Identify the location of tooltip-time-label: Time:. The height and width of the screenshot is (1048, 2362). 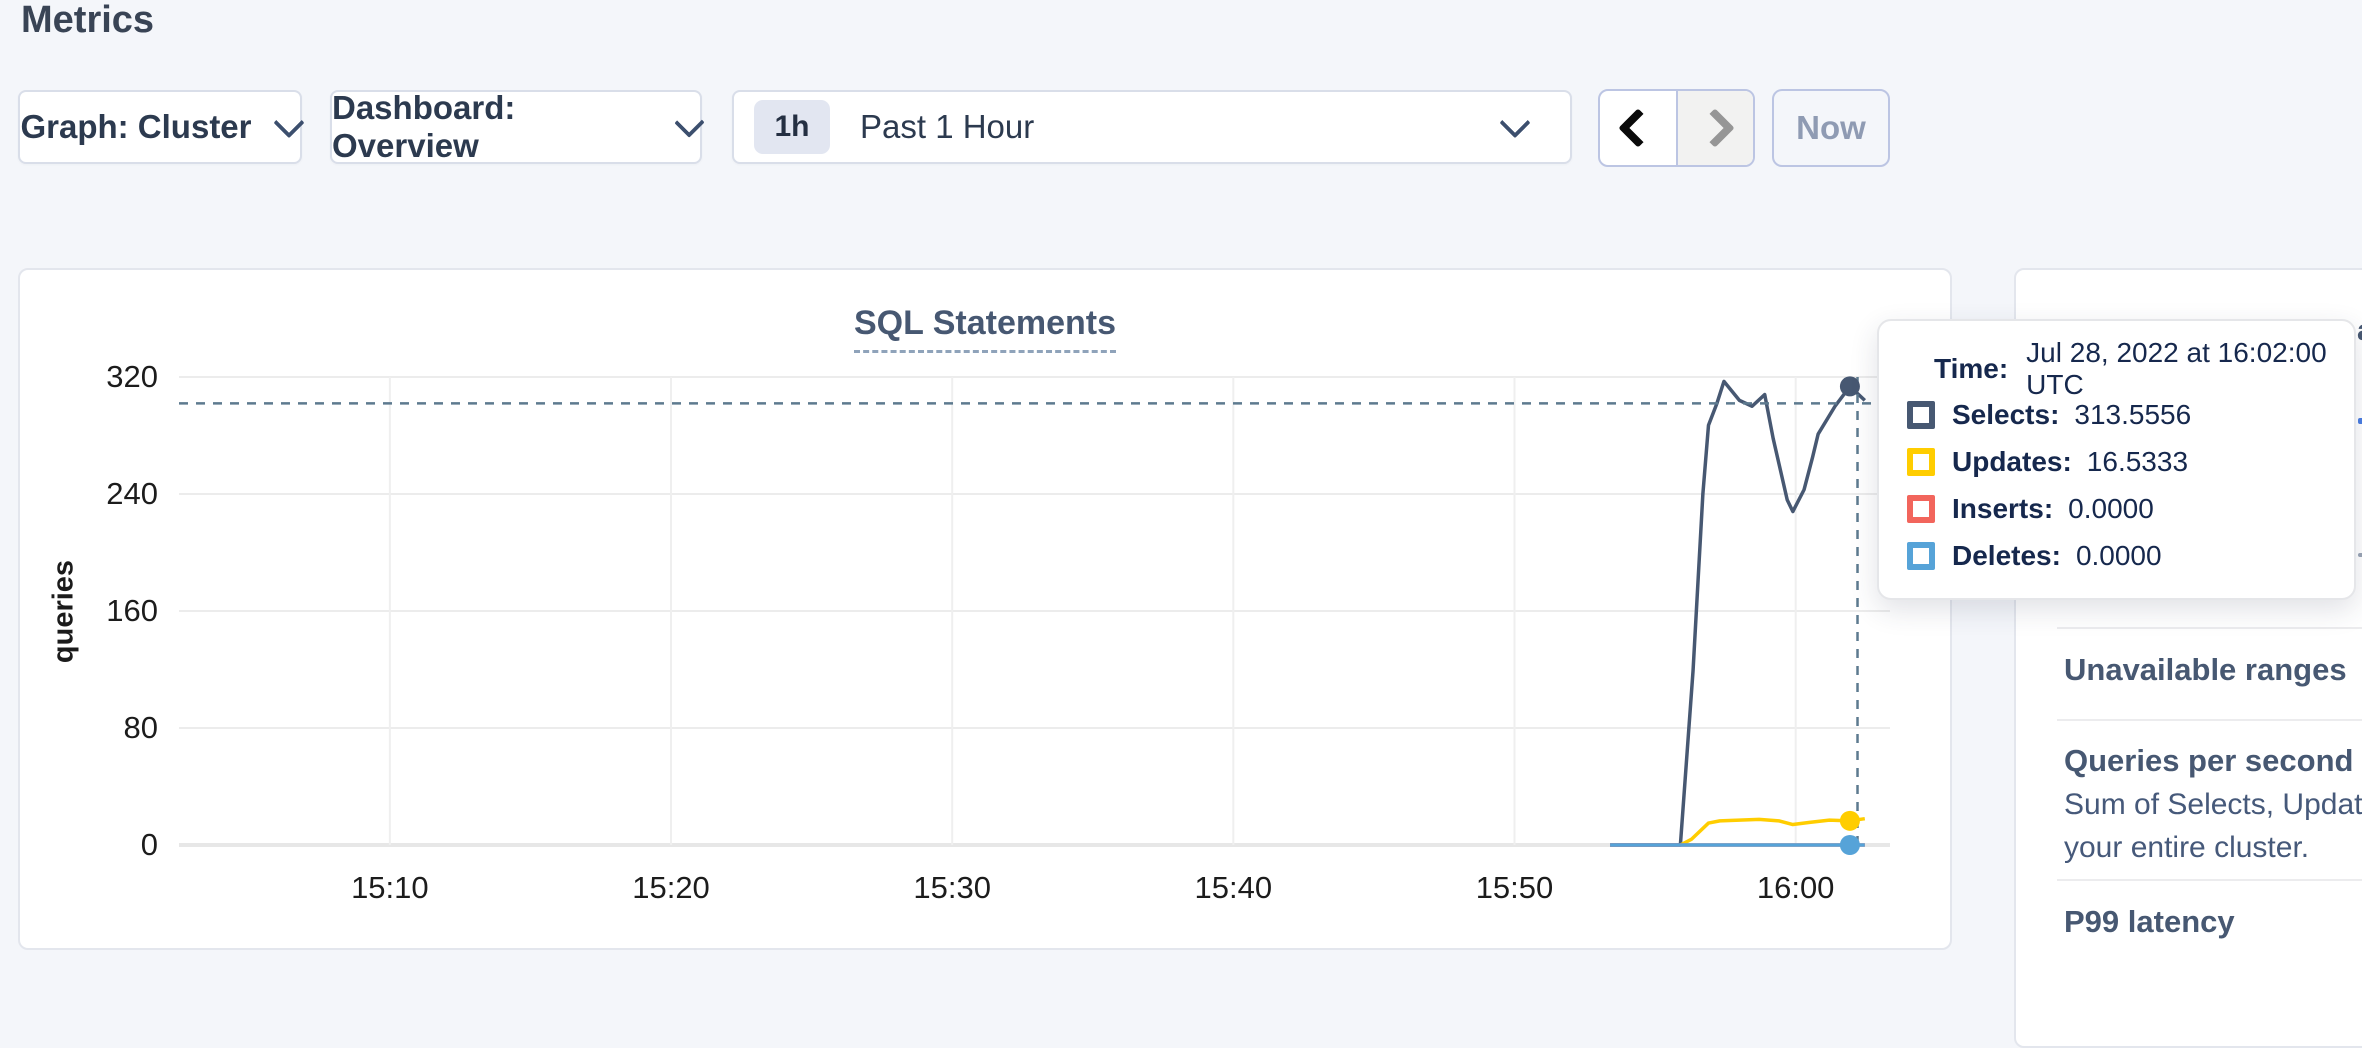
(1971, 368).